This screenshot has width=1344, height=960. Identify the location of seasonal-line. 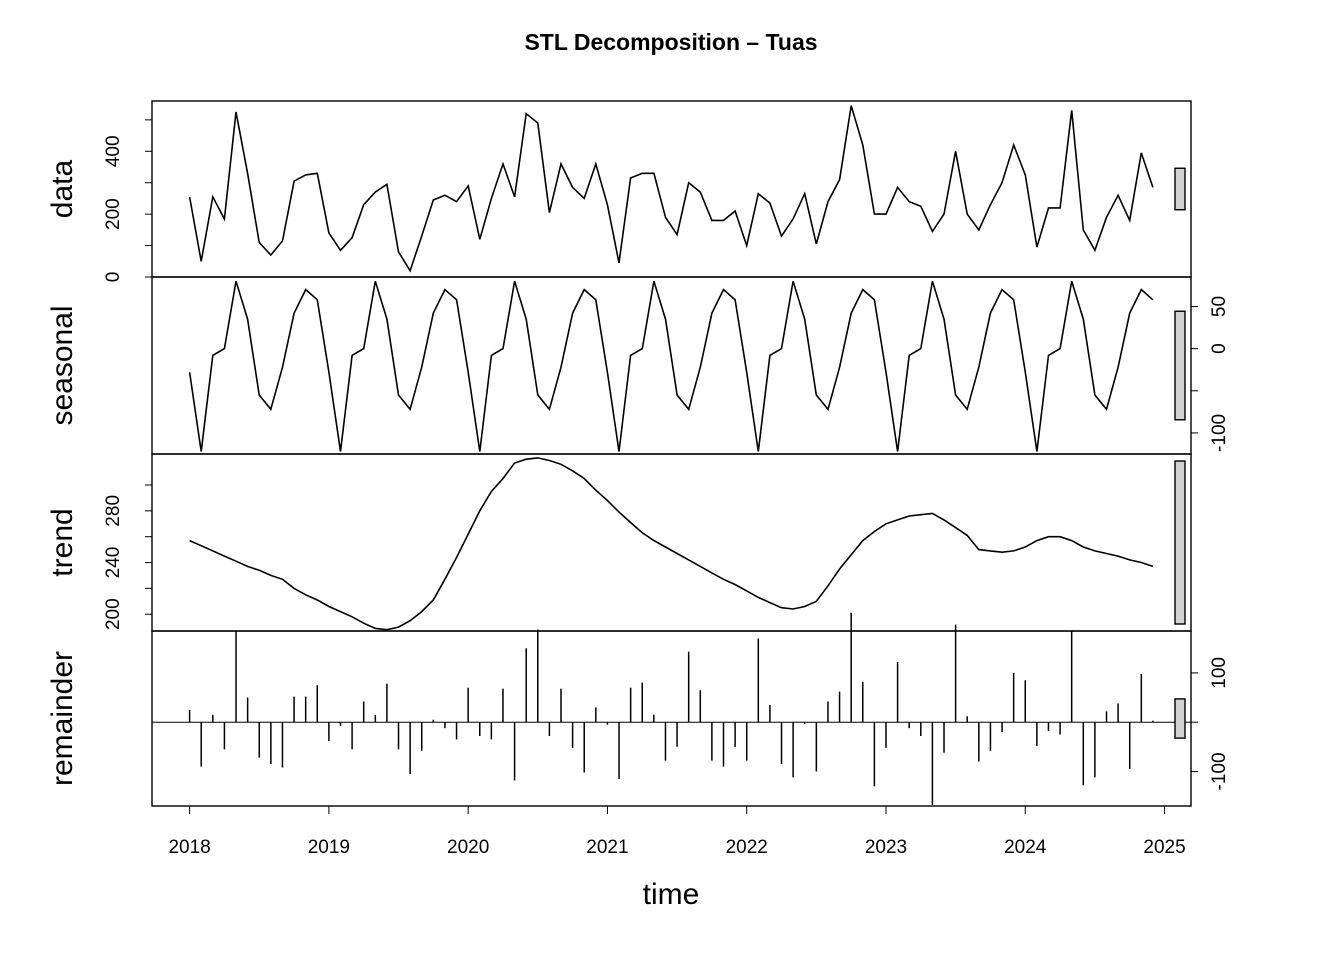
(671, 366).